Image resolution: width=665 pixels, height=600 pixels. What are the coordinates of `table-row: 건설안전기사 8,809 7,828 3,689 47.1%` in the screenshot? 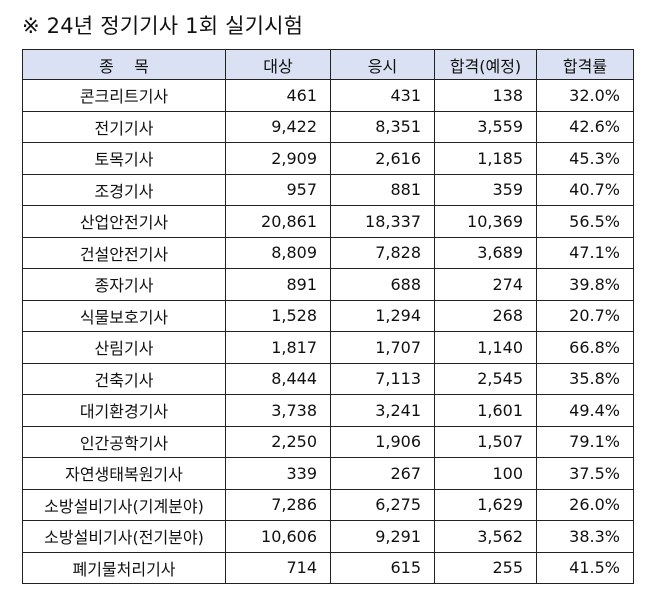 It's located at (328, 252).